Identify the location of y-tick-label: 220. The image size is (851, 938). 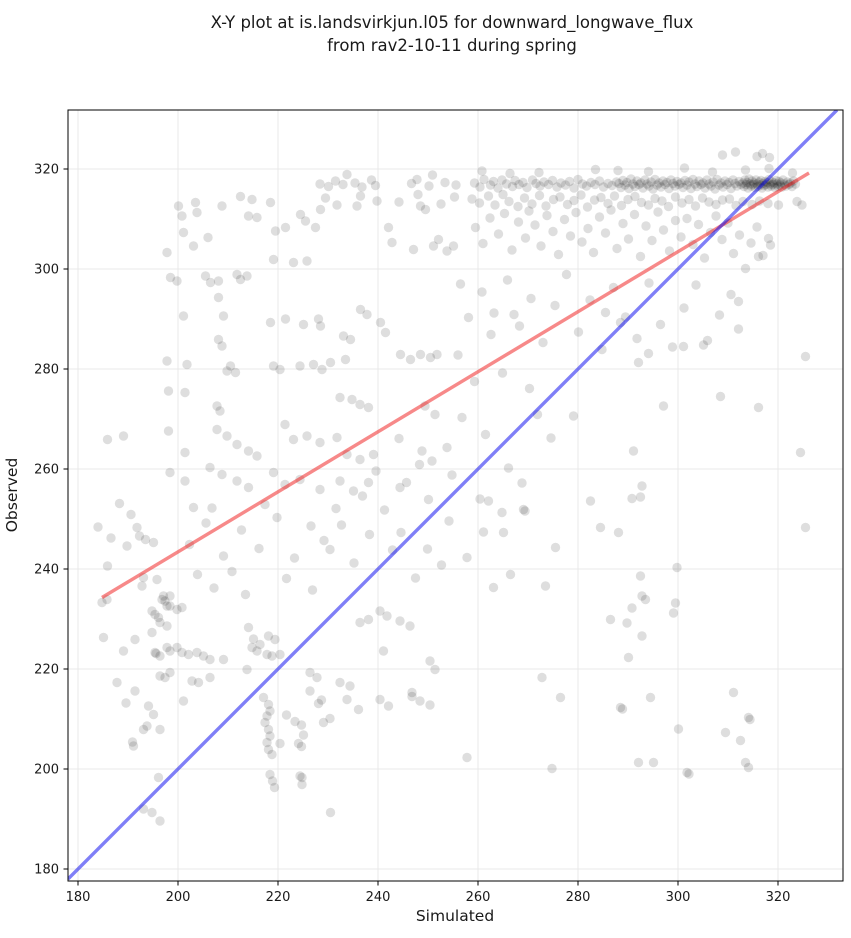
(46, 670).